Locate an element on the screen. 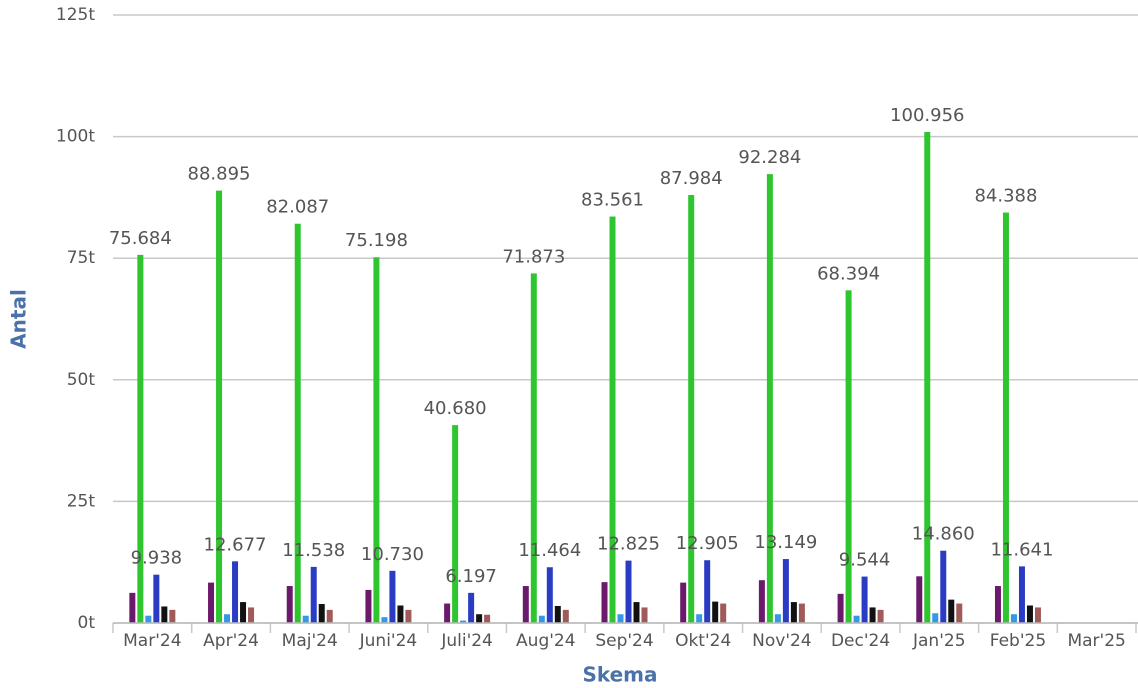 The image size is (1138, 688). x-tick-label: Nov'24 is located at coordinates (781, 641).